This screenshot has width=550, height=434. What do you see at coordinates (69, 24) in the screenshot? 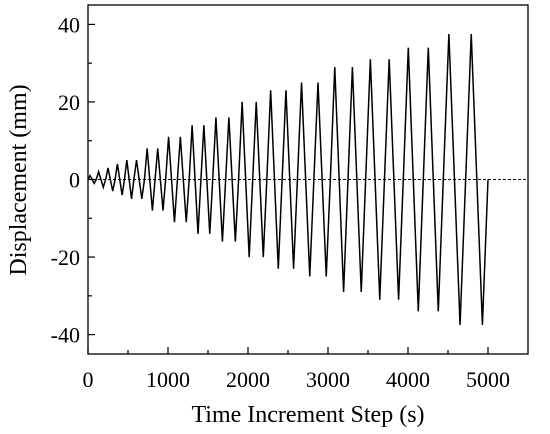
I see `y-tick-label: 40` at bounding box center [69, 24].